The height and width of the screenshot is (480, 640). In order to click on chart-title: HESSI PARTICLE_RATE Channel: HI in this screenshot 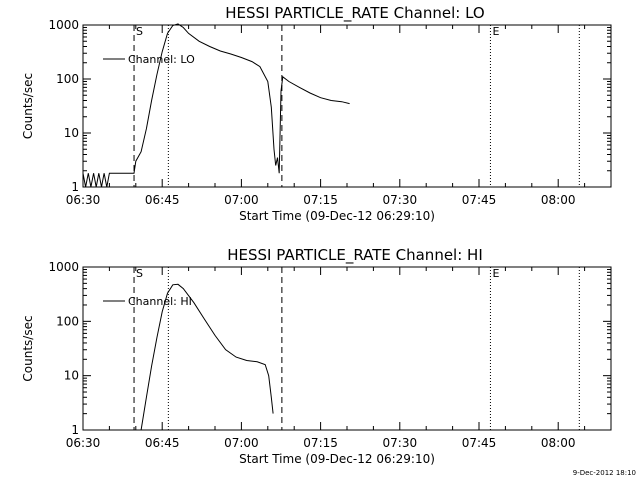, I will do `click(355, 255)`.